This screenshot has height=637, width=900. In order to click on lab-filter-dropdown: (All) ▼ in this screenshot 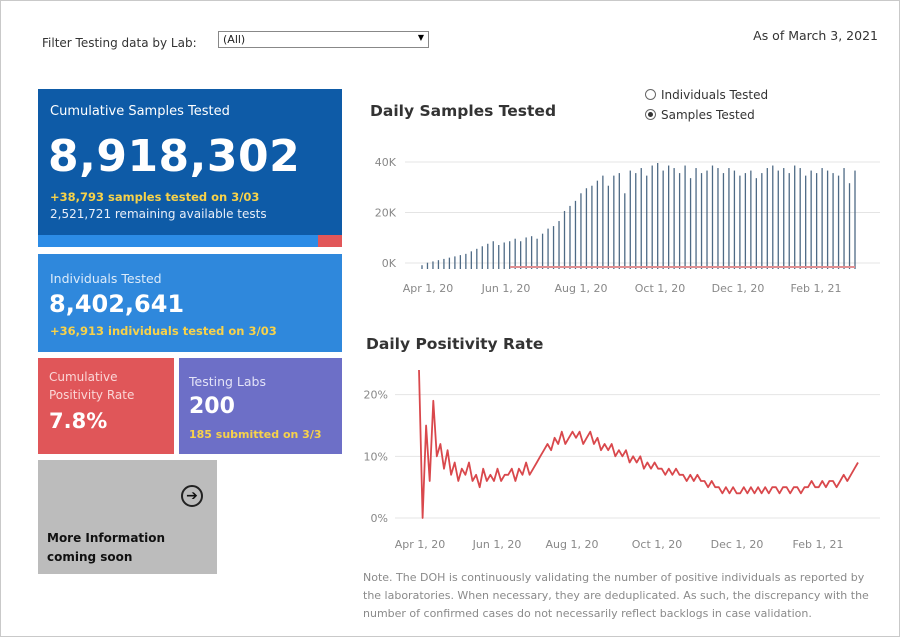, I will do `click(323, 39)`.